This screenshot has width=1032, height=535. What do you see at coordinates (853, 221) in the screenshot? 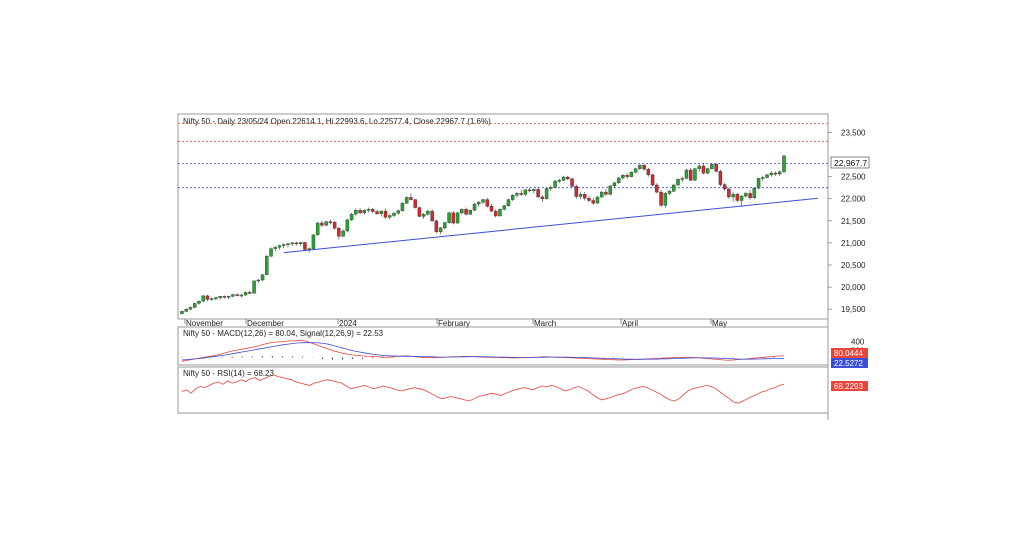
I see `y-tick-label: 21,500` at bounding box center [853, 221].